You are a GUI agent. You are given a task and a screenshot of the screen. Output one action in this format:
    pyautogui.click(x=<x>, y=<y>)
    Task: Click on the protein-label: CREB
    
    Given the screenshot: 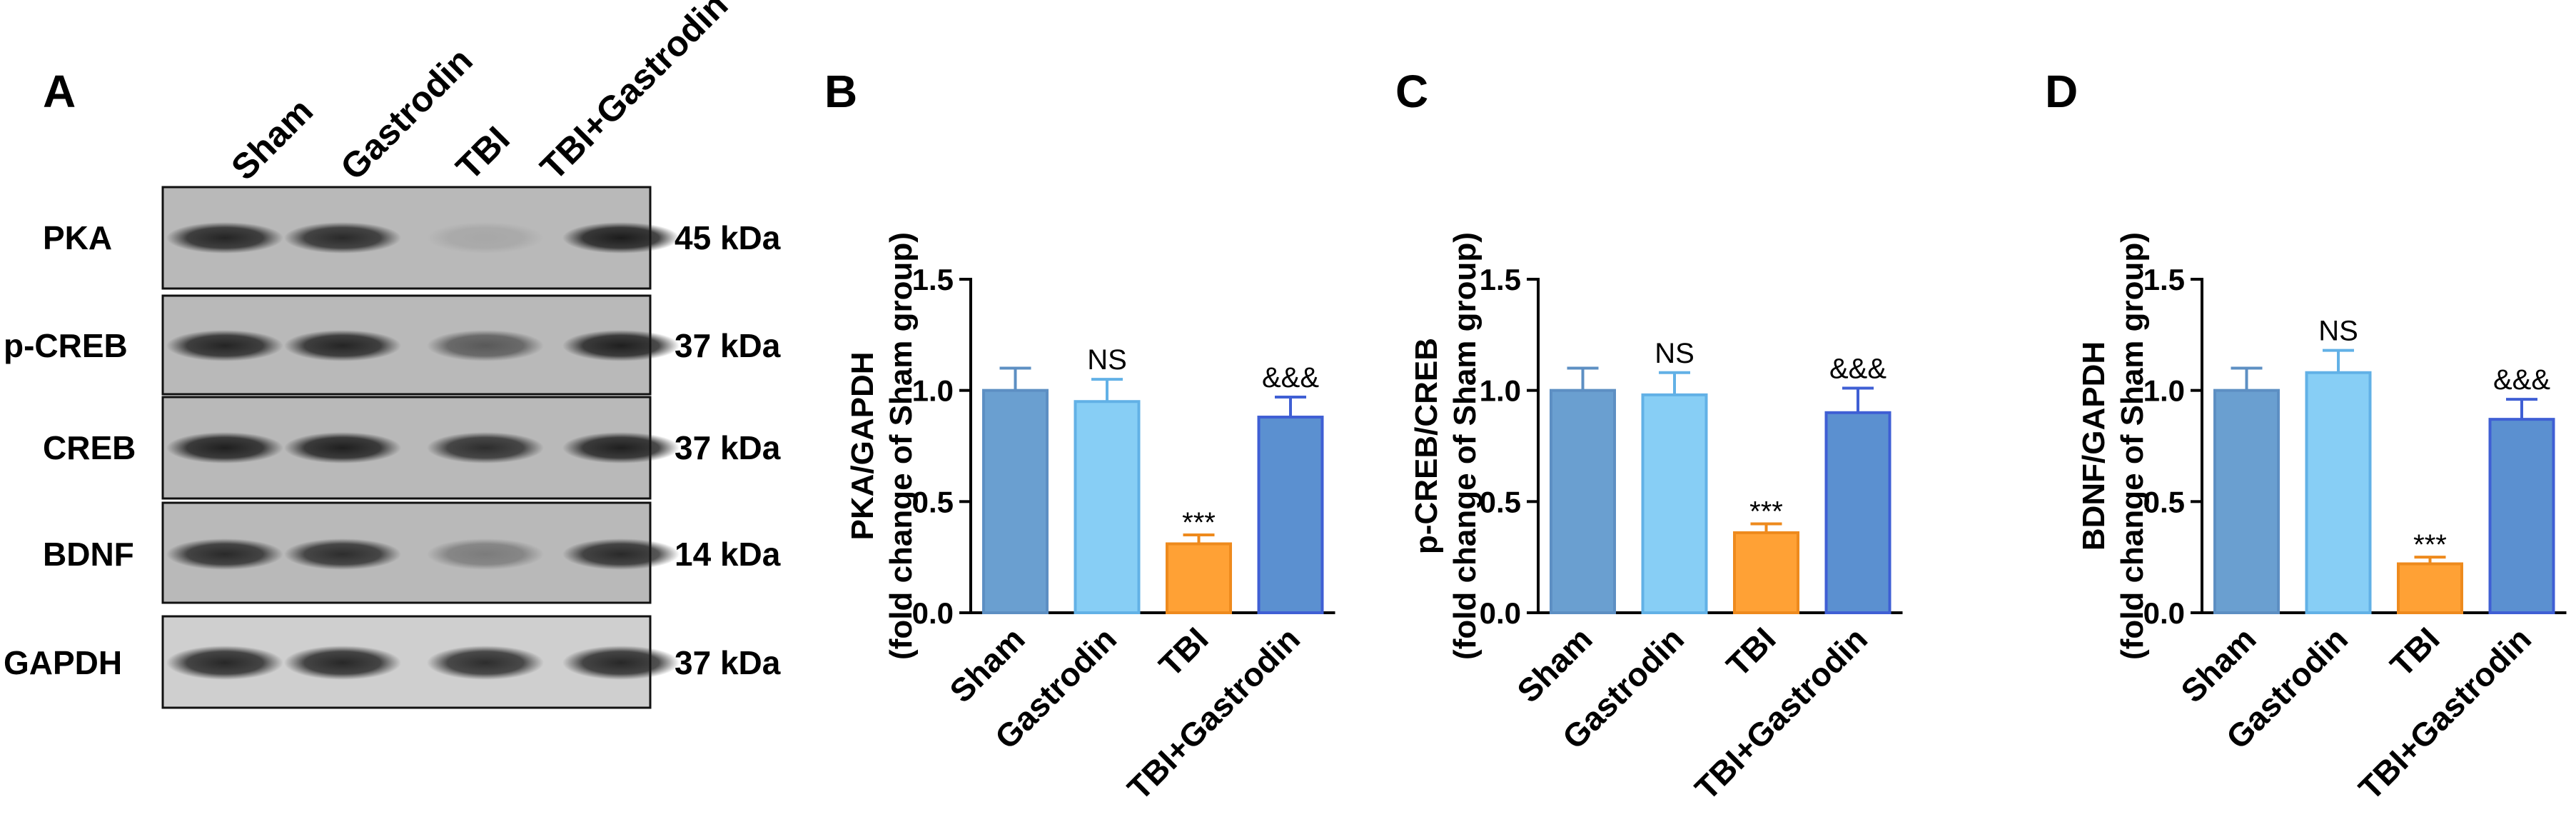 What is the action you would take?
    pyautogui.click(x=89, y=448)
    